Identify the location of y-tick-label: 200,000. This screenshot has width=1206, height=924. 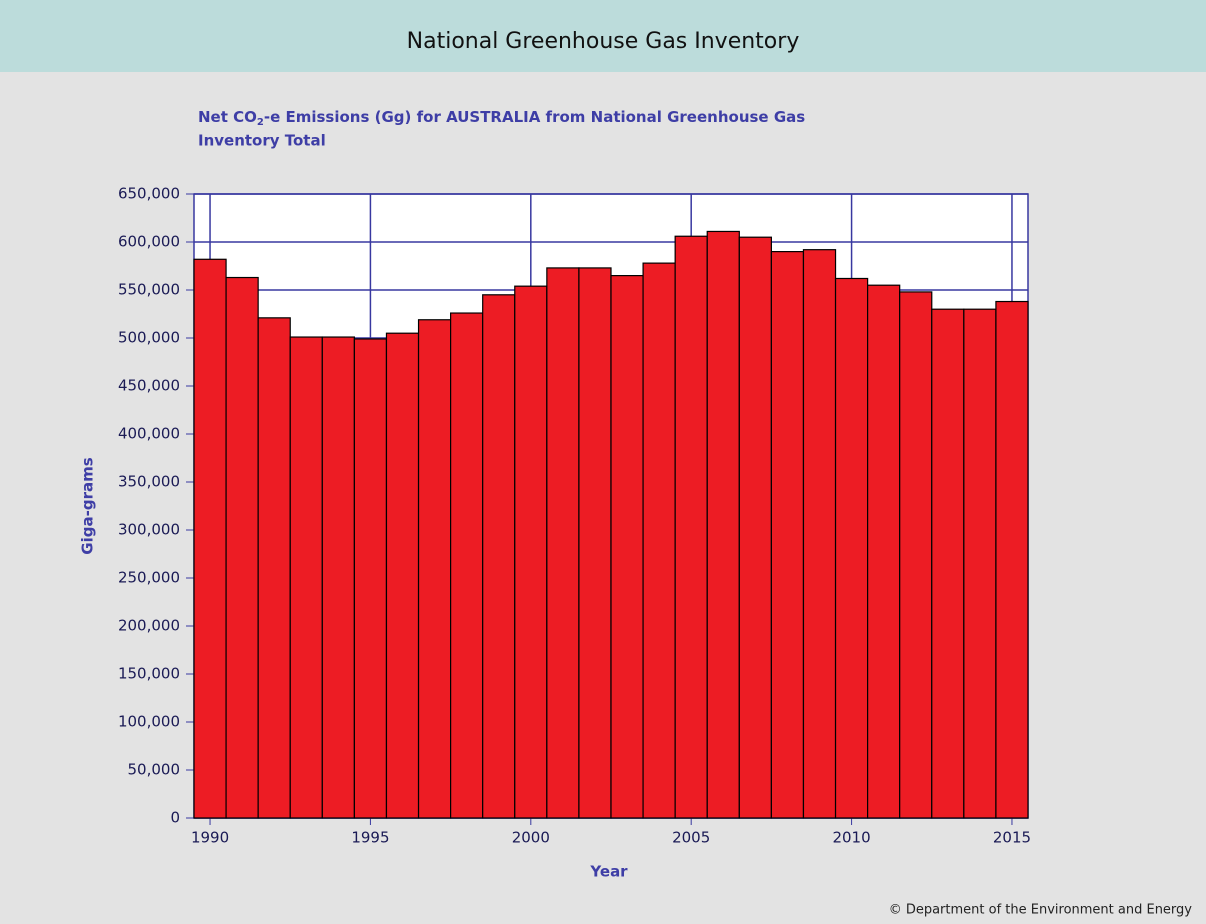
(149, 626).